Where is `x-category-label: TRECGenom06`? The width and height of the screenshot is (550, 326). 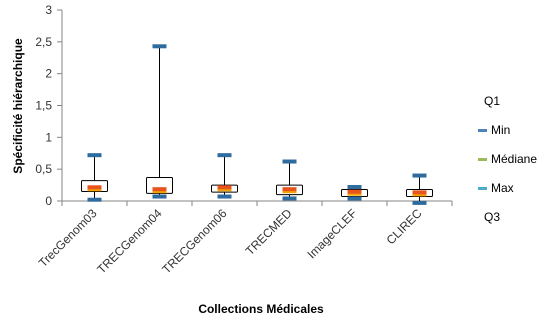 x-category-label: TRECGenom06 is located at coordinates (194, 241).